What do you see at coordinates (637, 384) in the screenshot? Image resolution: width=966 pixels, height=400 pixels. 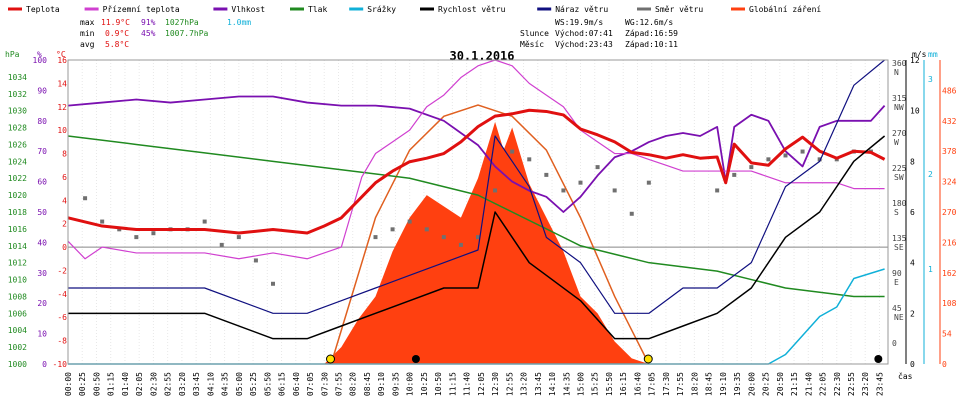 I see `x-tick-label: 16:40` at bounding box center [637, 384].